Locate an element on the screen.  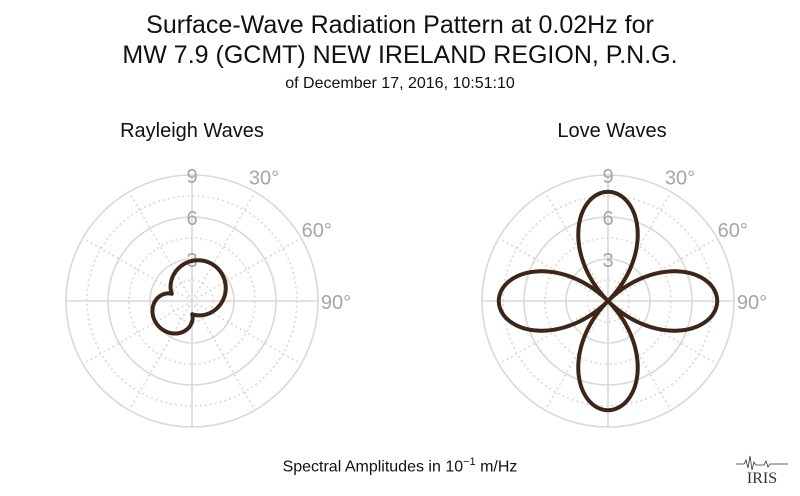
love-angle-tick-label-1: 60° is located at coordinates (733, 231).